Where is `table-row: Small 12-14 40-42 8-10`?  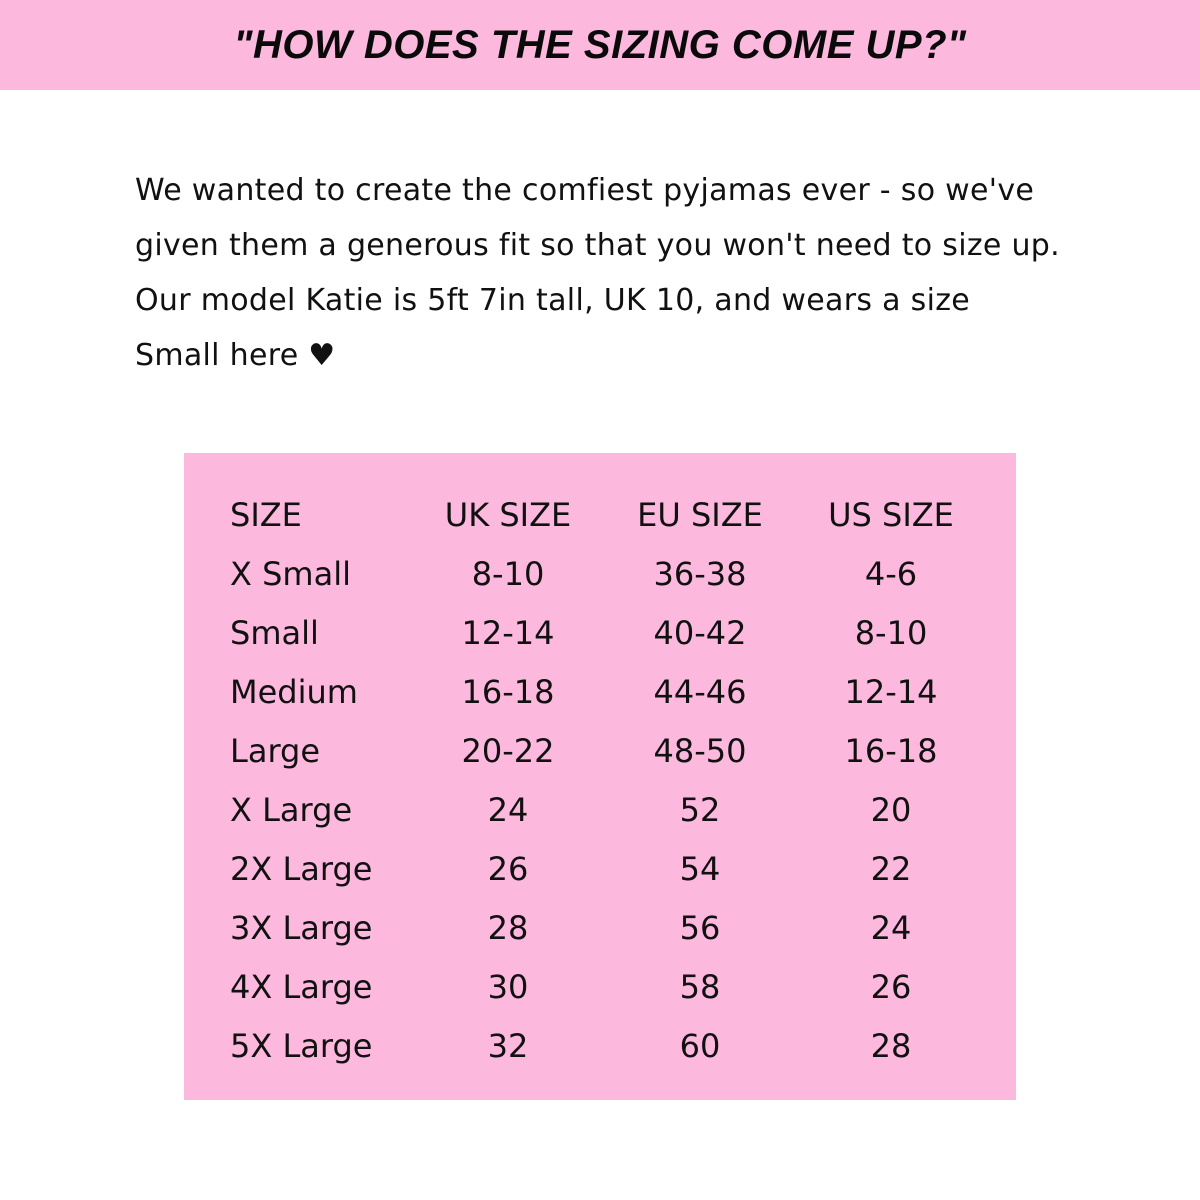 table-row: Small 12-14 40-42 8-10 is located at coordinates (600, 633).